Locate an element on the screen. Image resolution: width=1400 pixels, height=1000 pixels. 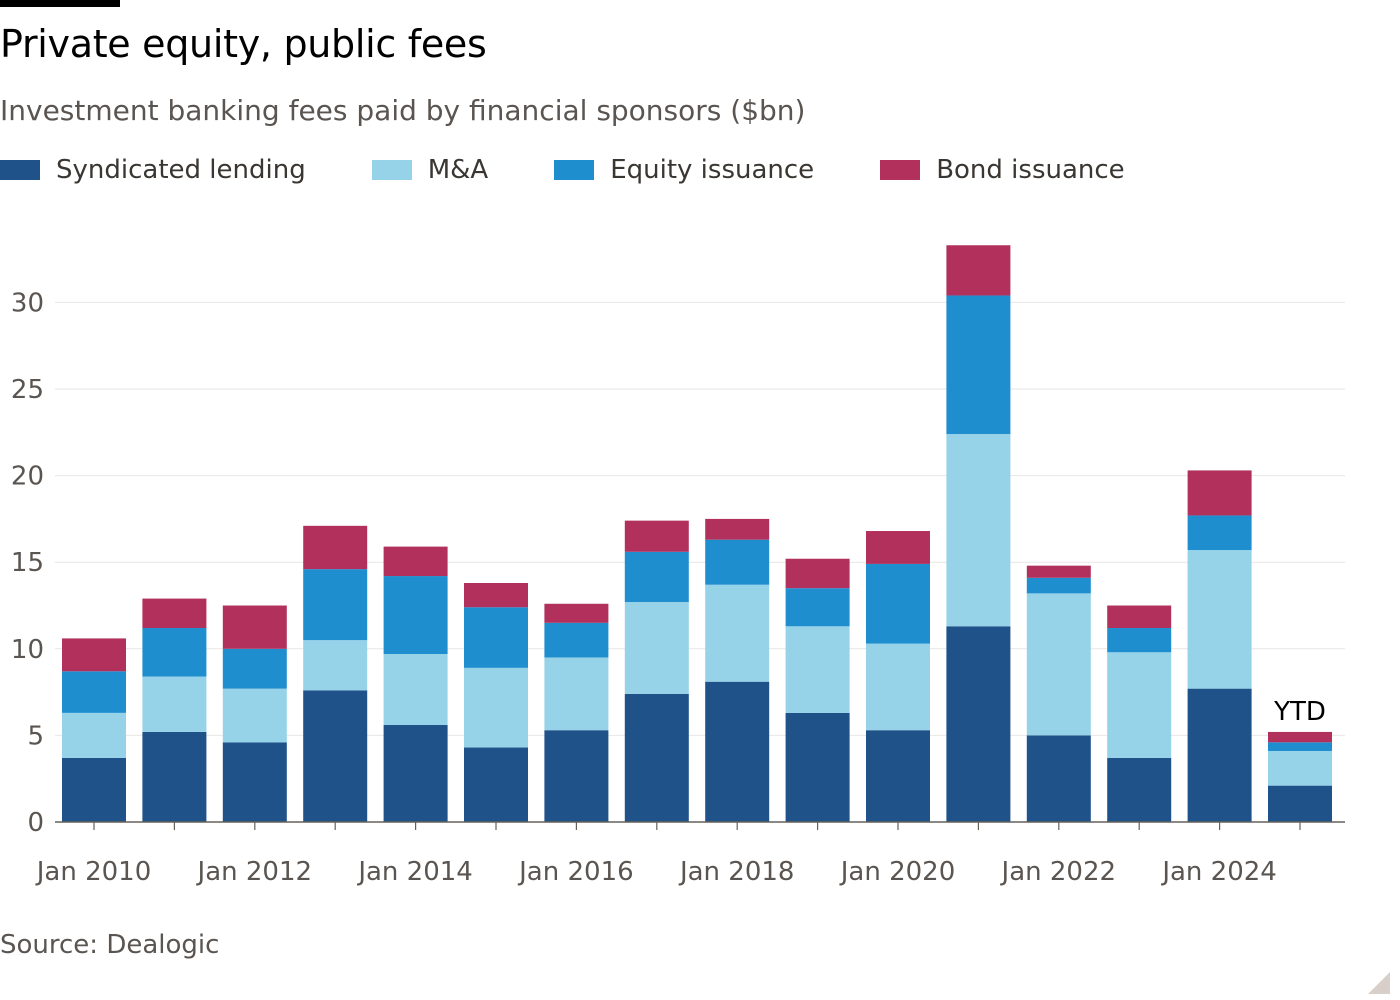
top-rule is located at coordinates (60, 3).